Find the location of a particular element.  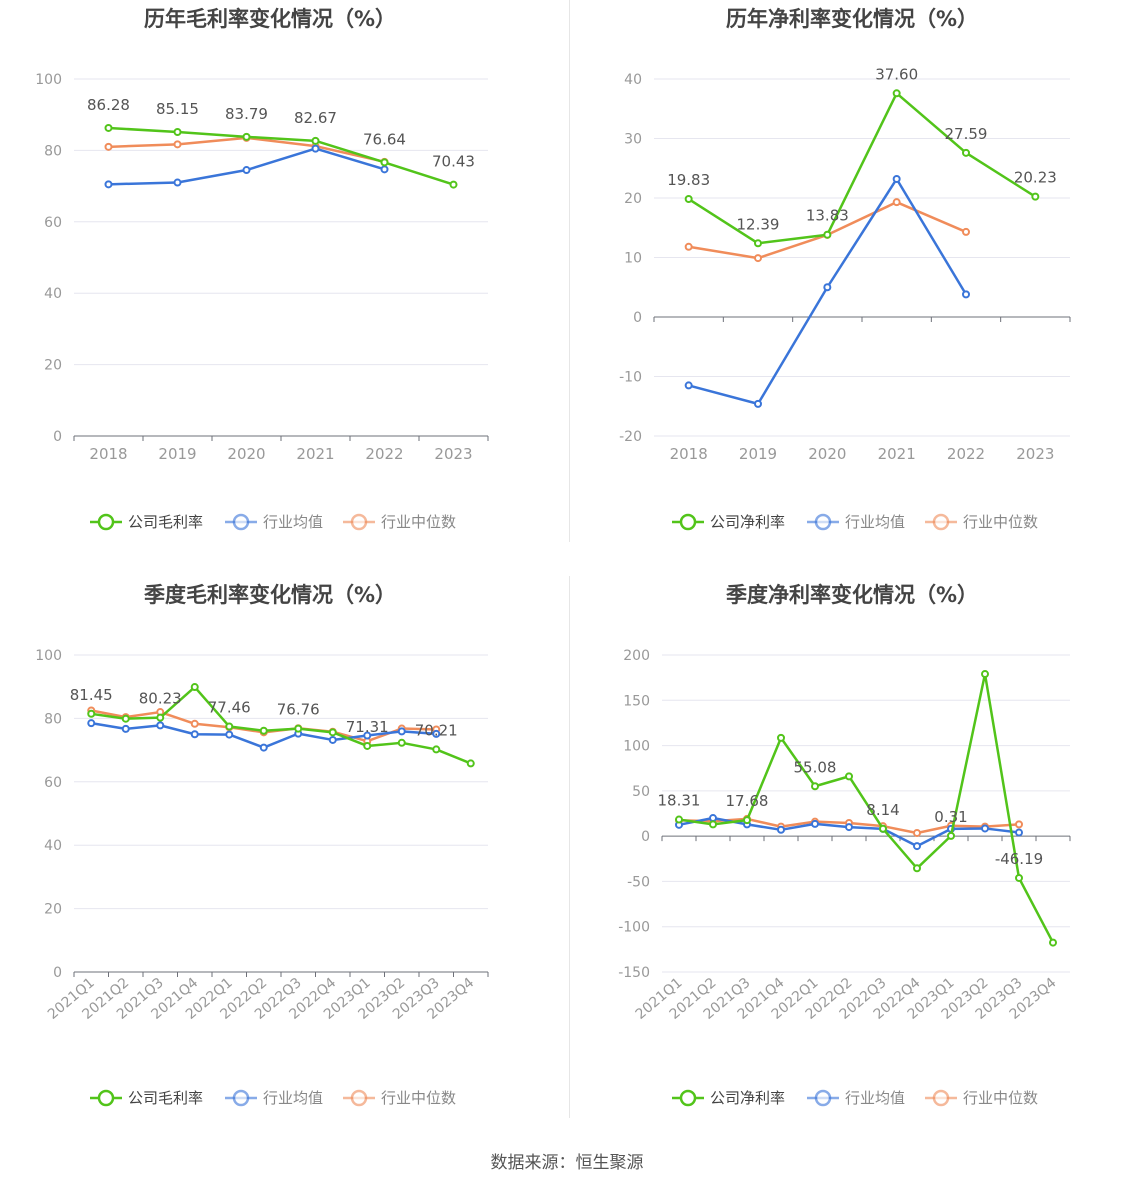

series-line-company is located at coordinates (281, 725).